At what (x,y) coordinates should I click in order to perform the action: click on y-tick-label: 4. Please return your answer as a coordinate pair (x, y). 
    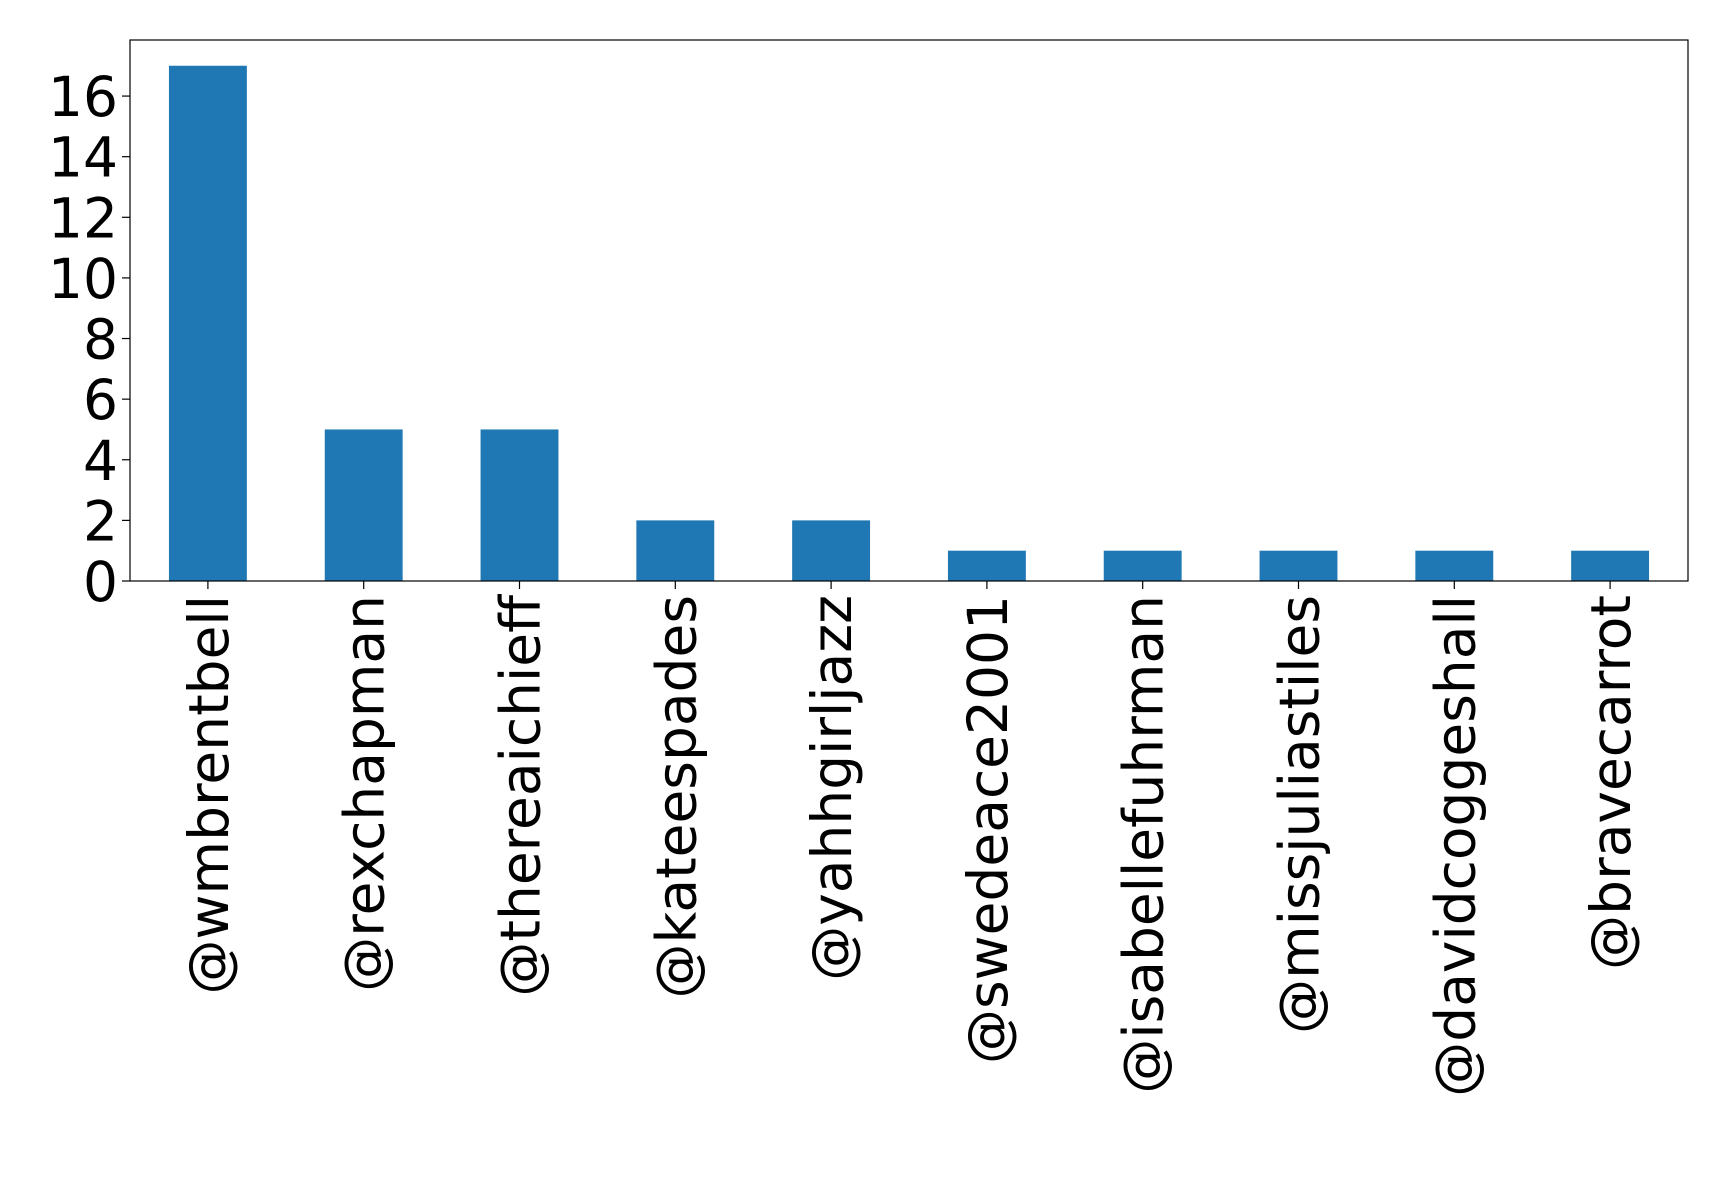
    Looking at the image, I should click on (100, 461).